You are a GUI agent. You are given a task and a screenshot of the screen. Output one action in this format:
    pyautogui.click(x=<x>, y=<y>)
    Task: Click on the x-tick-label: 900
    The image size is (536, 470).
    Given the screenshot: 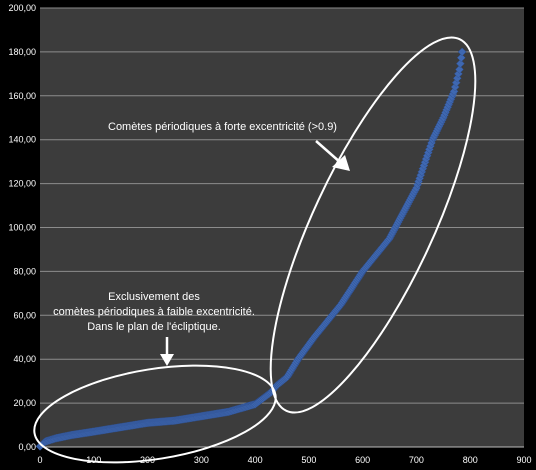 What is the action you would take?
    pyautogui.click(x=523, y=460)
    